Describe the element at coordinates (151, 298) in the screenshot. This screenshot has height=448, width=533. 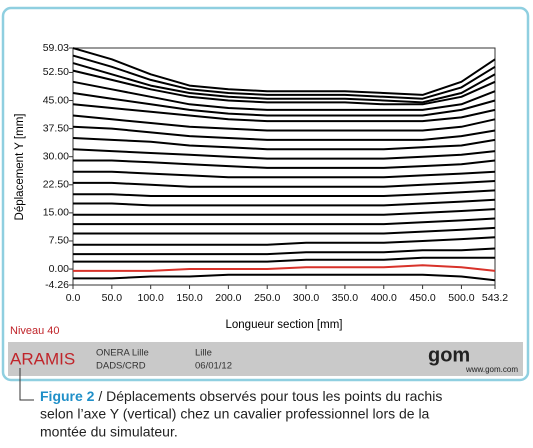
I see `x-tick-label: 100.0` at that location.